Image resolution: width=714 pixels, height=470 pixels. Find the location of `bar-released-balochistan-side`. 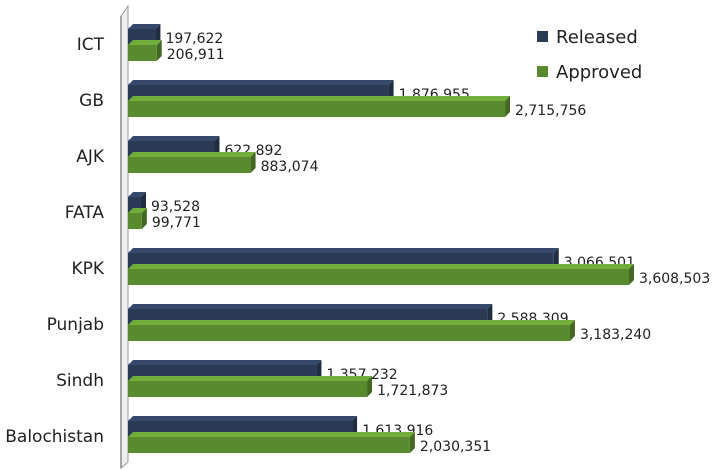

bar-released-balochistan-side is located at coordinates (355, 426).